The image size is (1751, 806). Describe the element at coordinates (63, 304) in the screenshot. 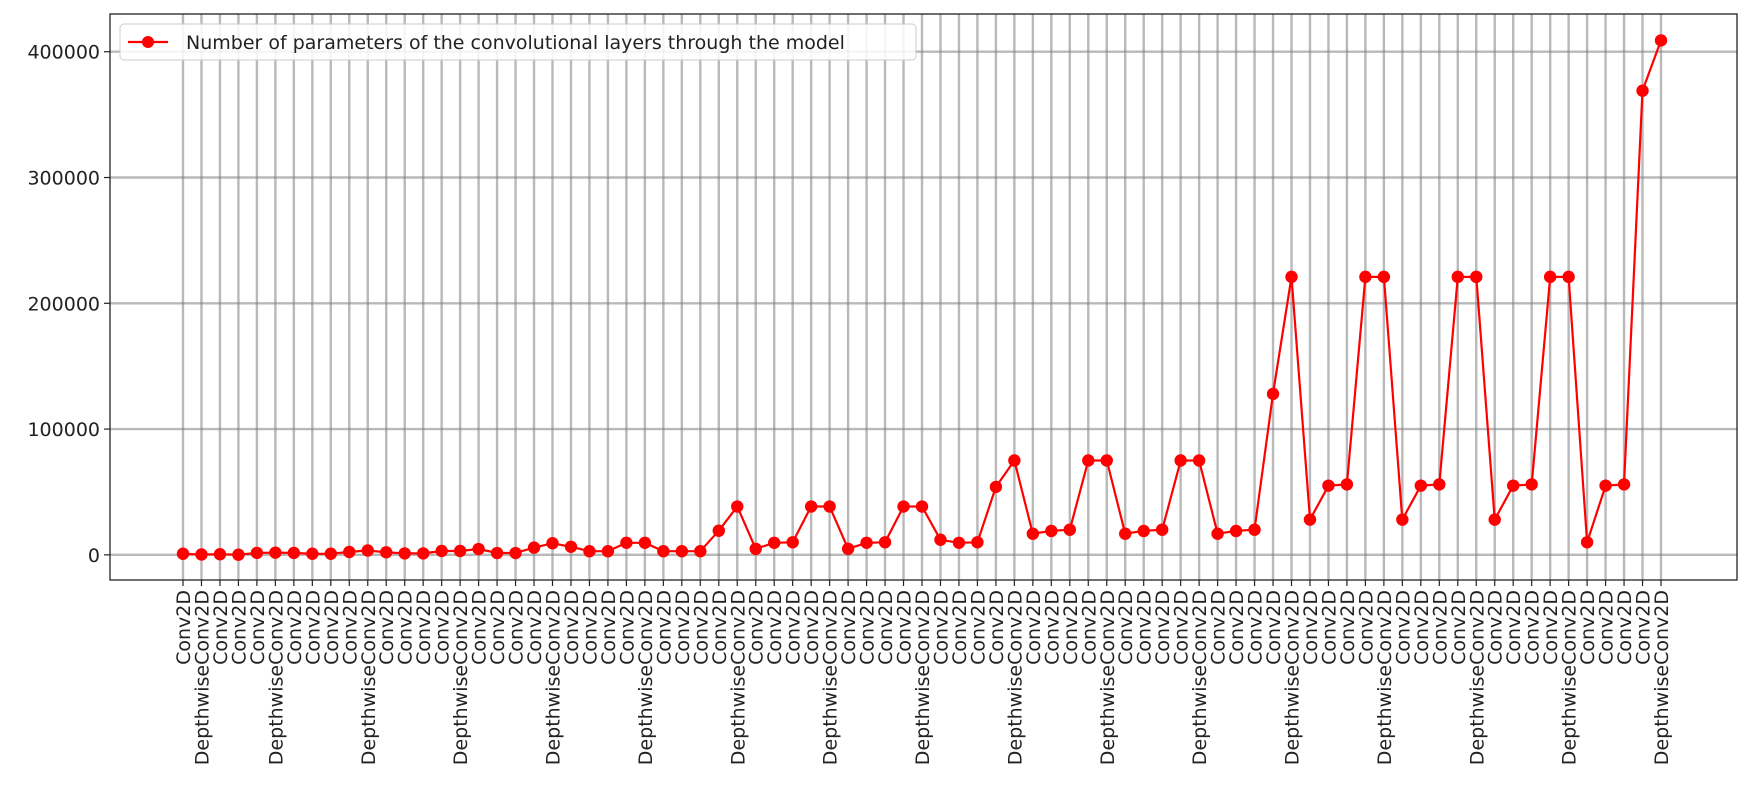

I see `y-tick-label: 200000` at that location.